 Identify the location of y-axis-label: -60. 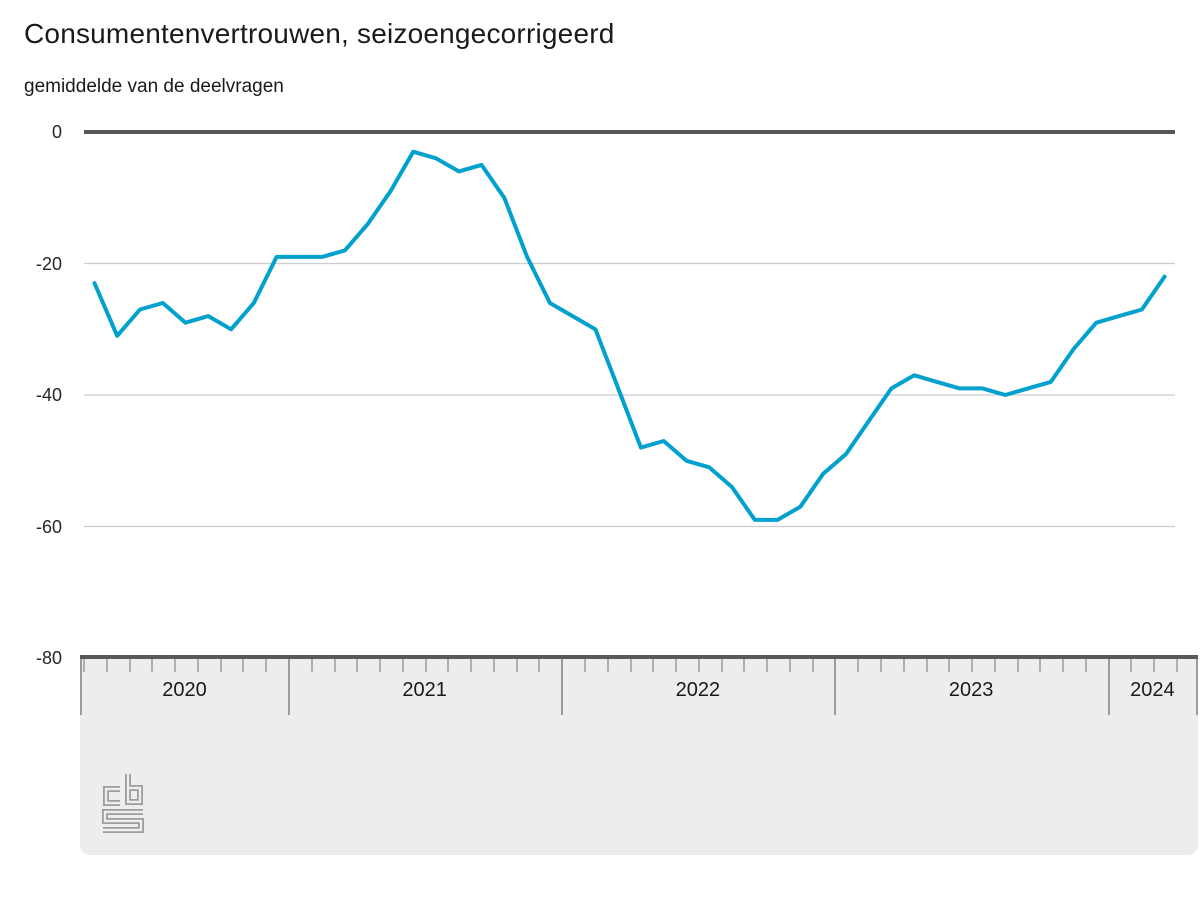
(48, 526).